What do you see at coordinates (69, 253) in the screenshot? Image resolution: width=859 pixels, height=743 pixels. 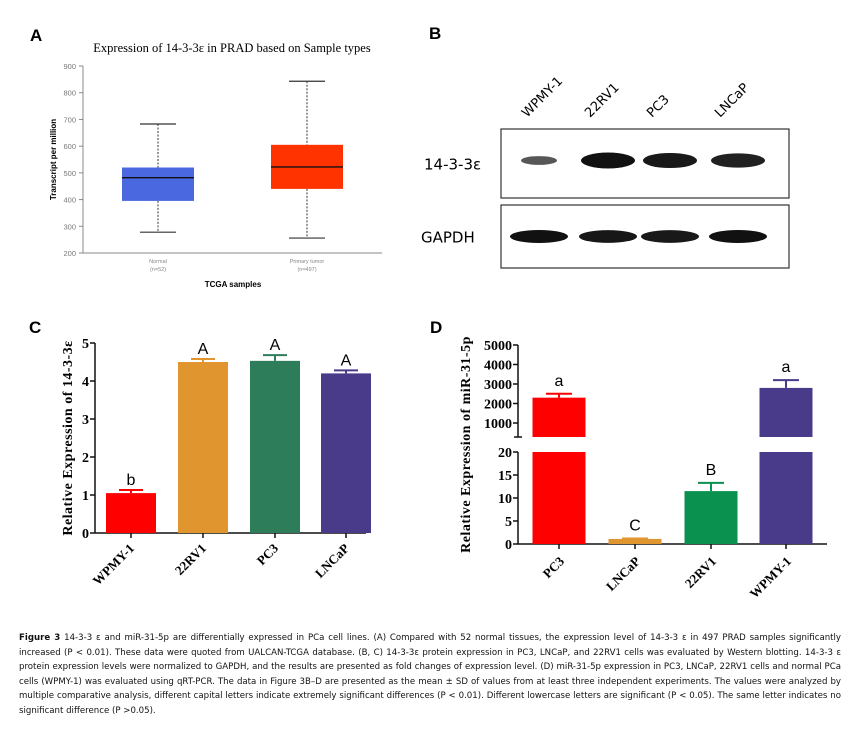 I see `y-tick-label: 200` at bounding box center [69, 253].